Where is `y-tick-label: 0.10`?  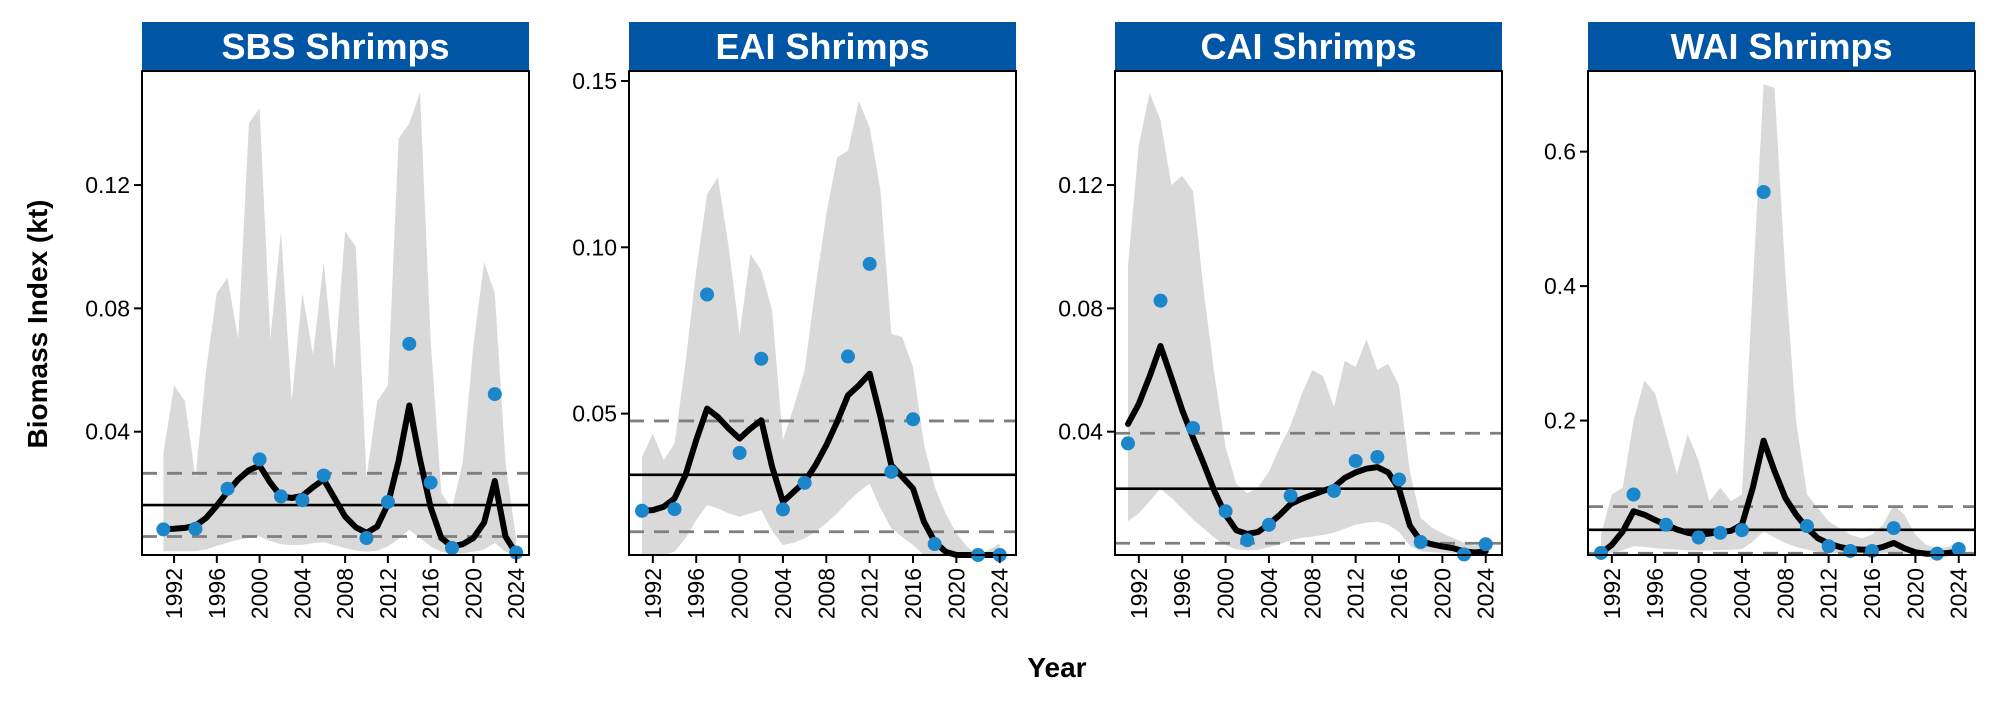
y-tick-label: 0.10 is located at coordinates (594, 247).